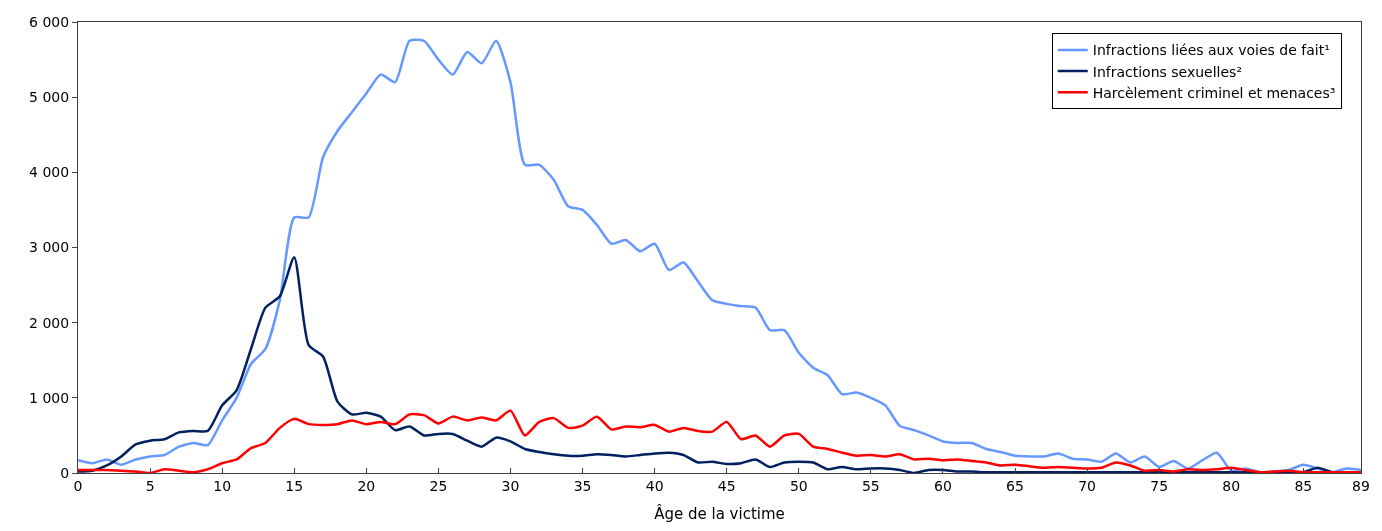 The height and width of the screenshot is (531, 1382). What do you see at coordinates (1087, 485) in the screenshot?
I see `x-tick-label: 70` at bounding box center [1087, 485].